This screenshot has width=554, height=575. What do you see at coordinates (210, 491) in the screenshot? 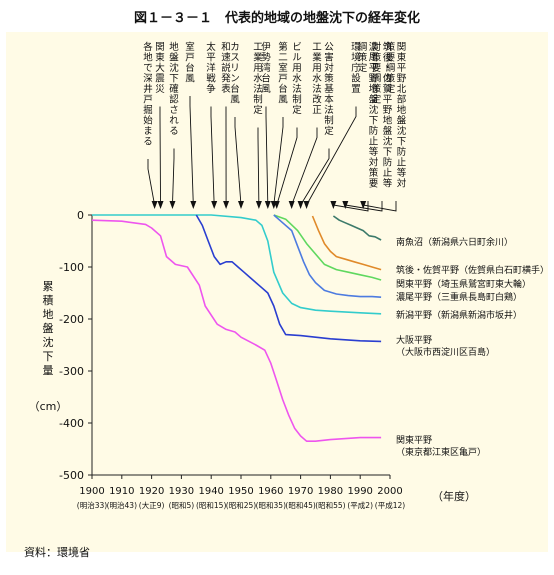
I see `x-tick-label: 1940` at bounding box center [210, 491].